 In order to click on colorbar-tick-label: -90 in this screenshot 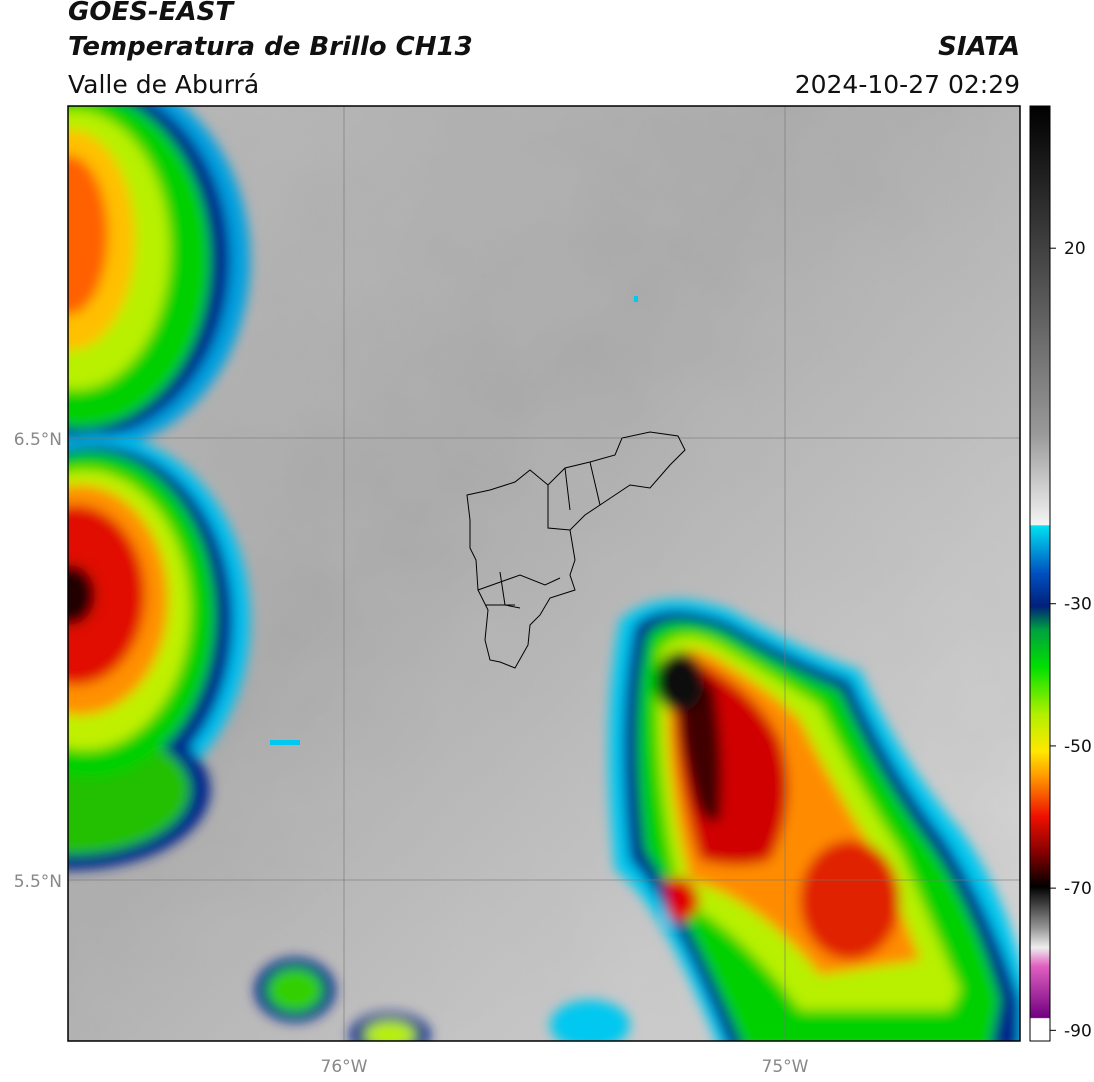, I will do `click(1078, 1031)`.